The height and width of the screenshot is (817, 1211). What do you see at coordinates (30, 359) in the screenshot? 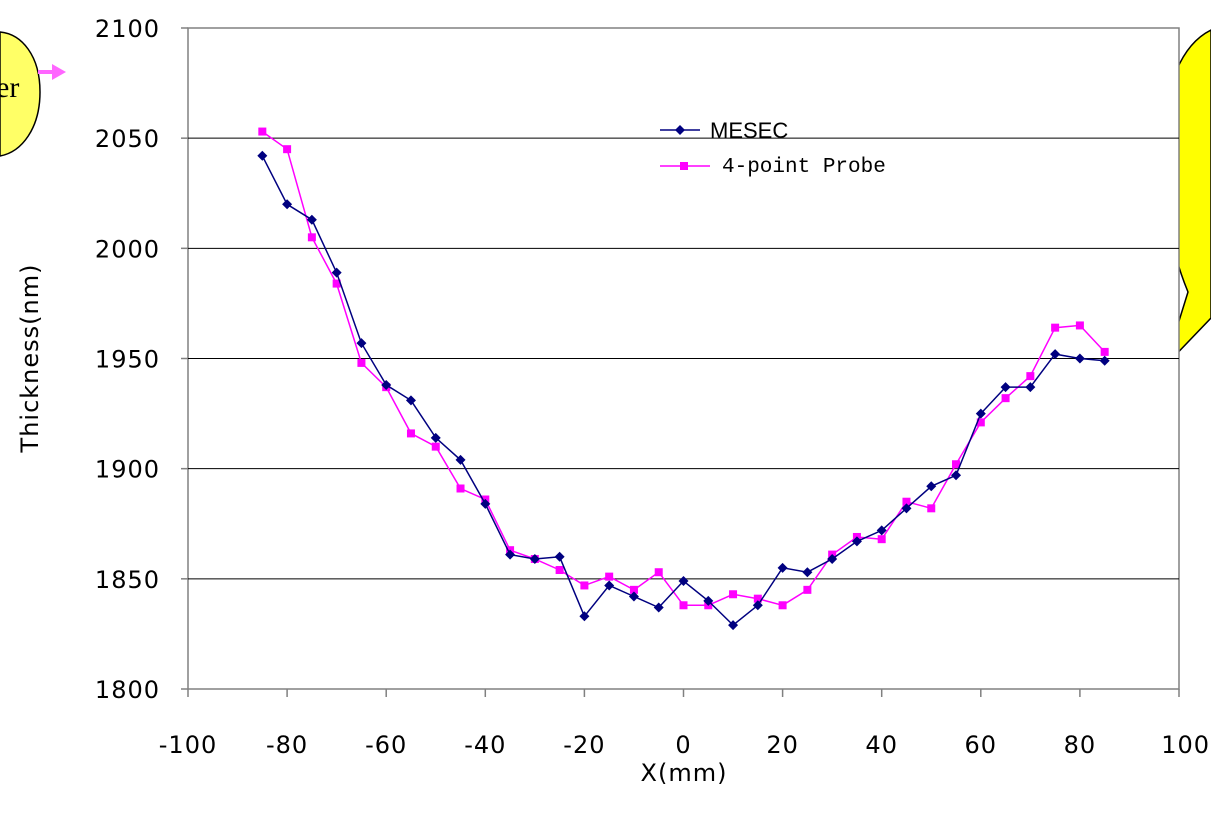
I see `y-axis-title: Thickness(nm)` at bounding box center [30, 359].